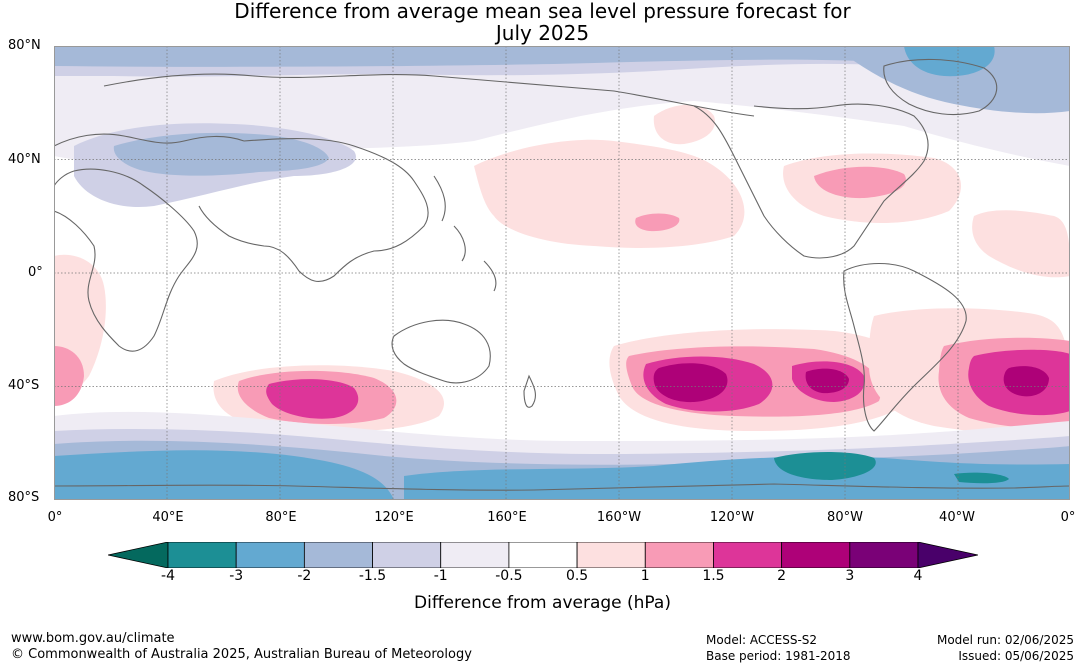 Image resolution: width=1085 pixels, height=667 pixels. I want to click on colorbar-tick-label: 0.5, so click(577, 576).